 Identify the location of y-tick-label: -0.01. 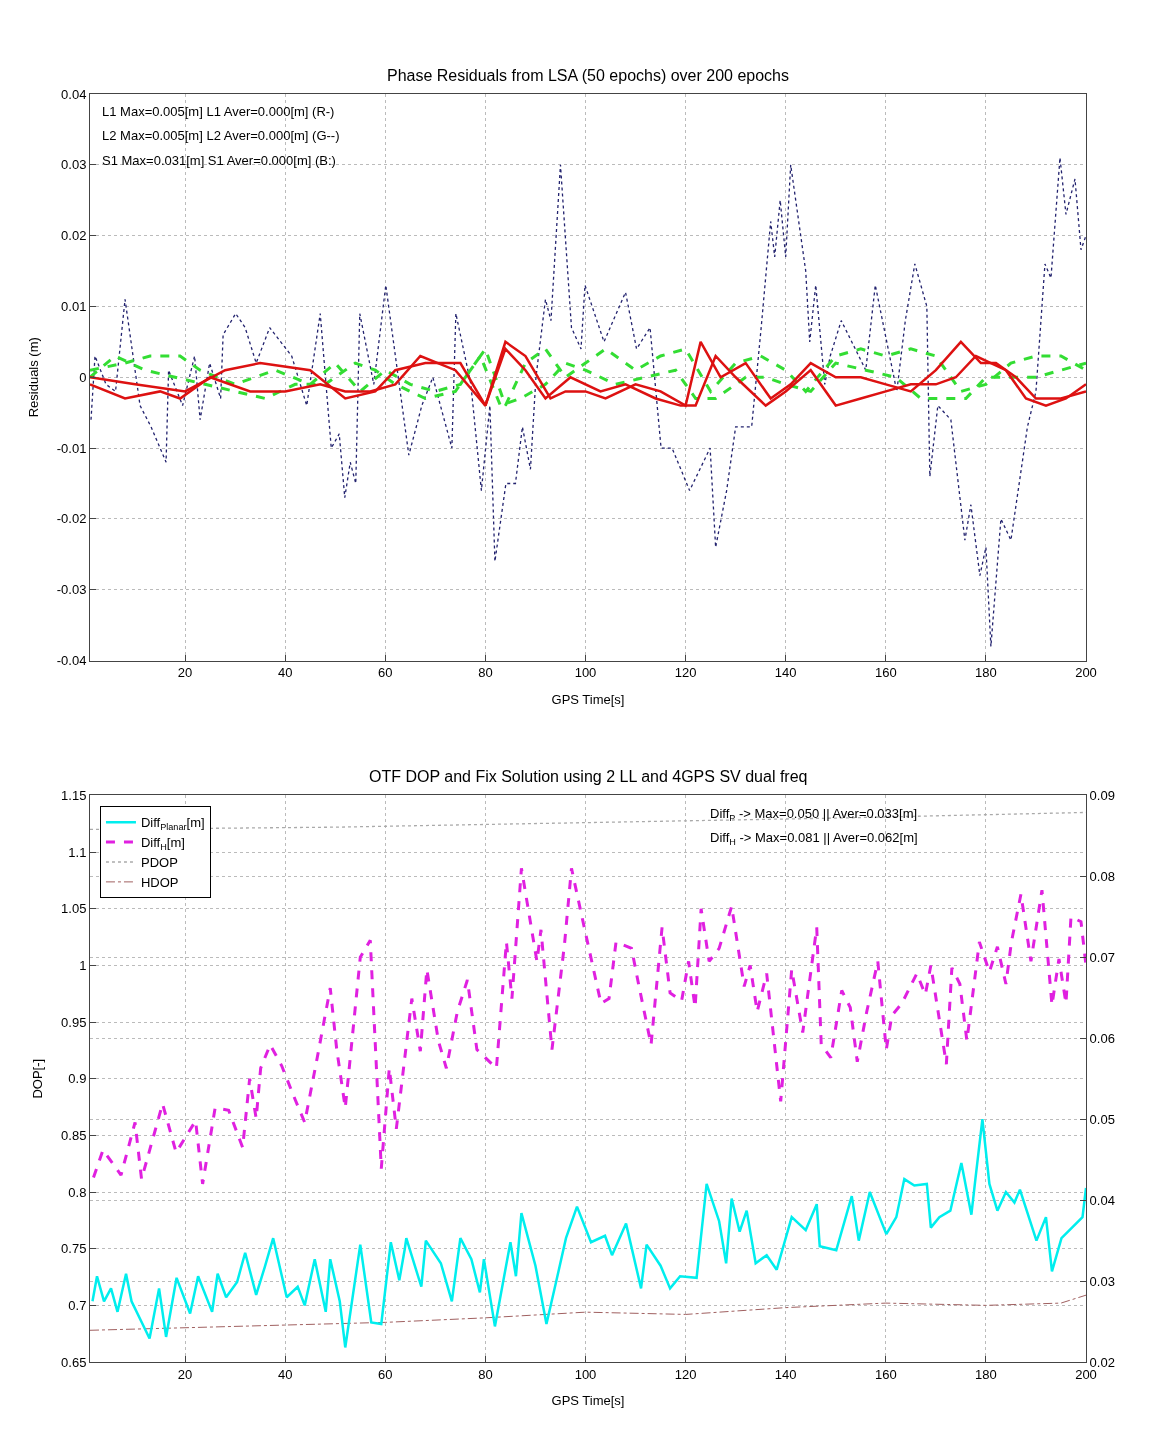
(71, 448).